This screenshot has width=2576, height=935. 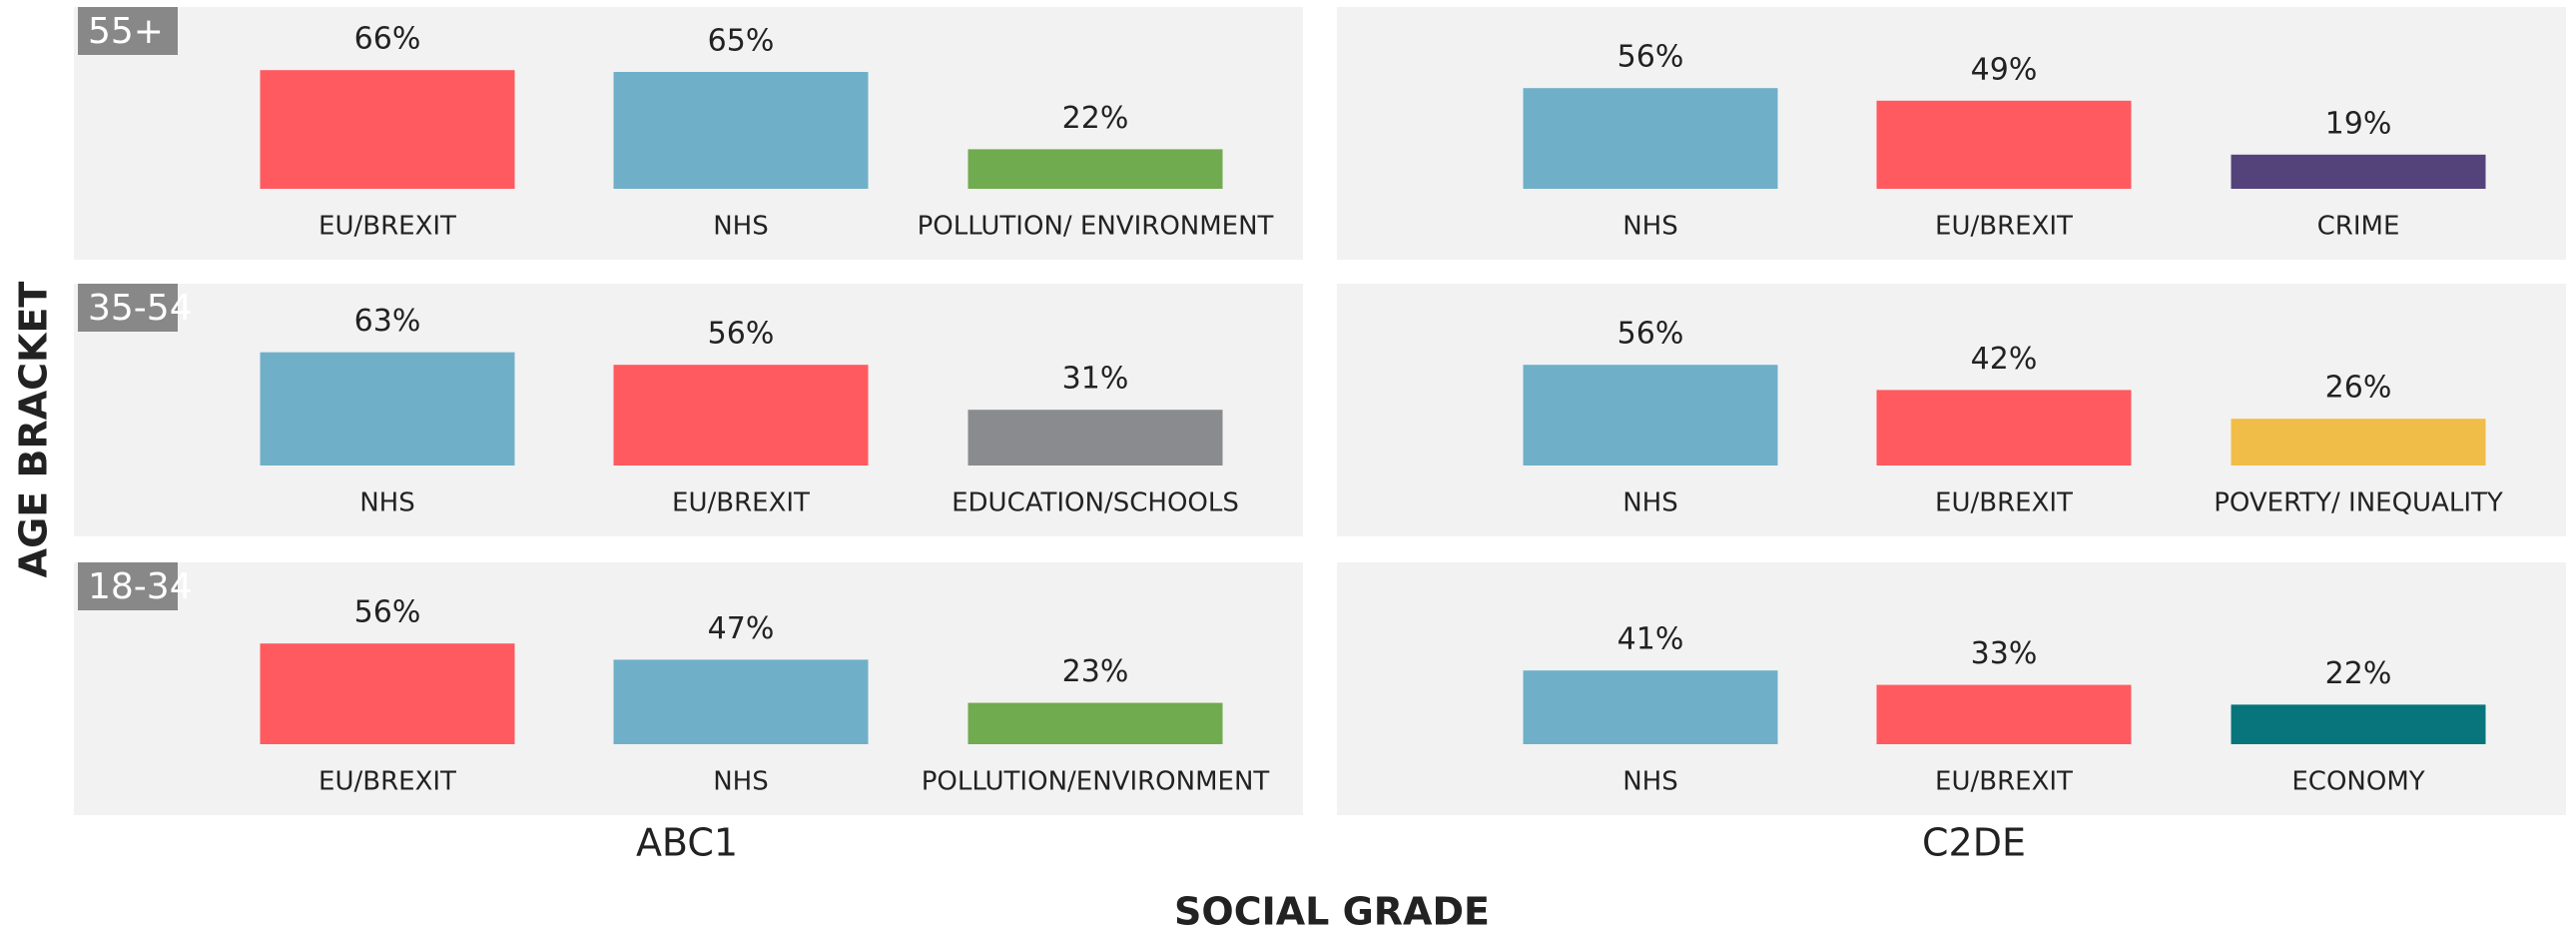 What do you see at coordinates (1650, 639) in the screenshot?
I see `value-label: 41%` at bounding box center [1650, 639].